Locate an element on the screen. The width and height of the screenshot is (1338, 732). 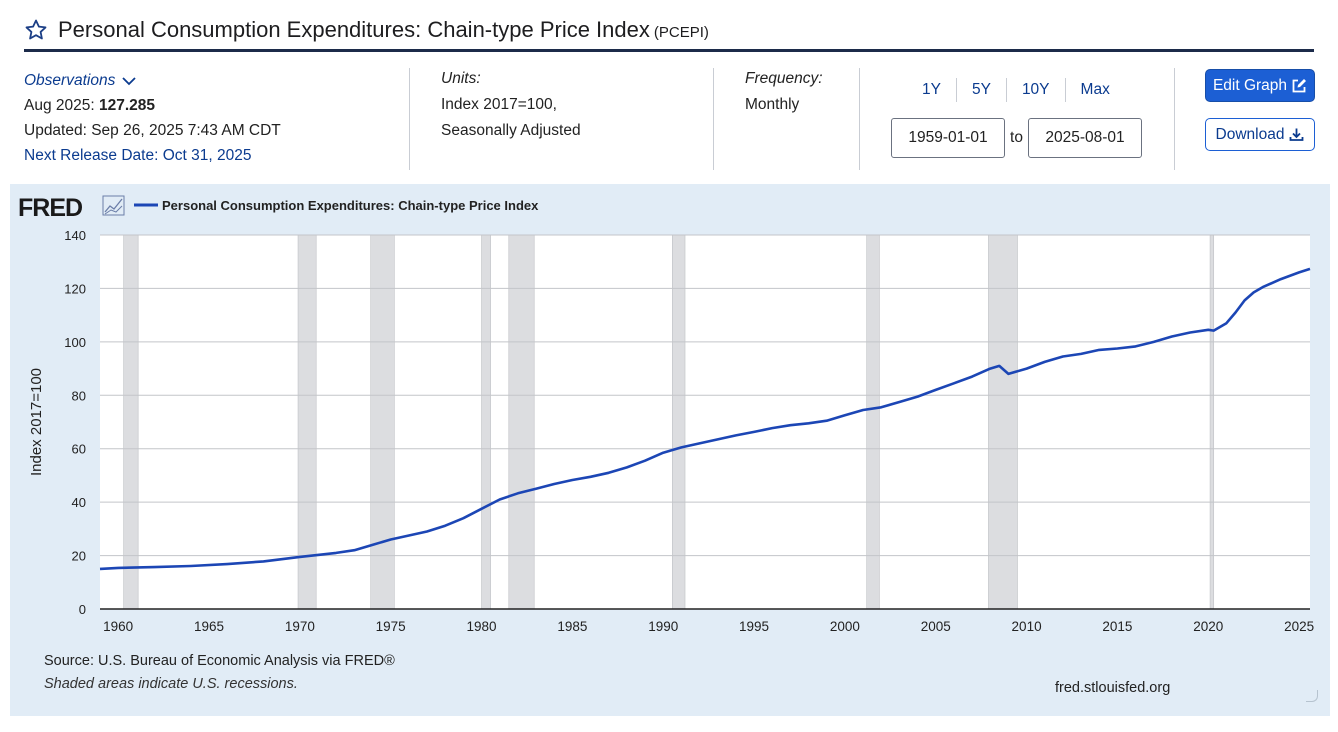
x-tick-label: 2010 is located at coordinates (1027, 626).